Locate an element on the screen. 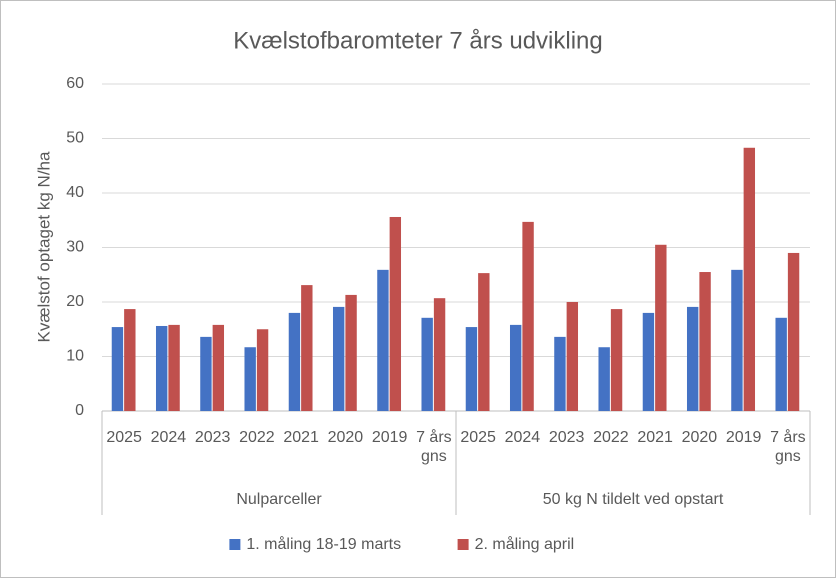 Image resolution: width=836 pixels, height=578 pixels. y-tick-label: 30 is located at coordinates (75, 247).